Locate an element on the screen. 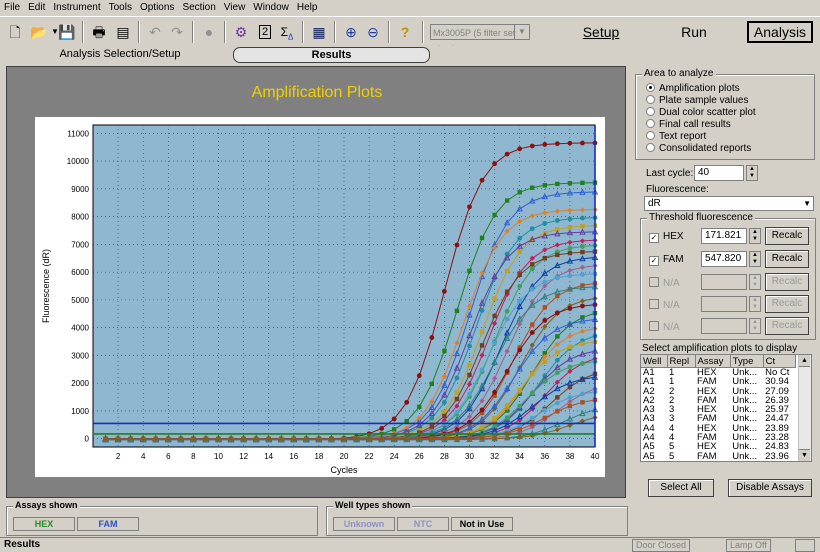  select-all-button: Select All is located at coordinates (681, 488).